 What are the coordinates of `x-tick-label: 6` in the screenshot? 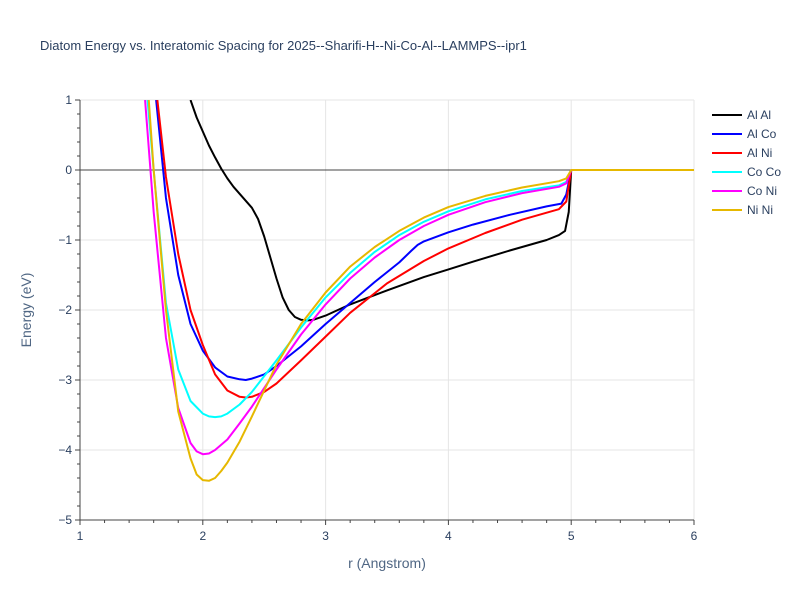 It's located at (694, 536).